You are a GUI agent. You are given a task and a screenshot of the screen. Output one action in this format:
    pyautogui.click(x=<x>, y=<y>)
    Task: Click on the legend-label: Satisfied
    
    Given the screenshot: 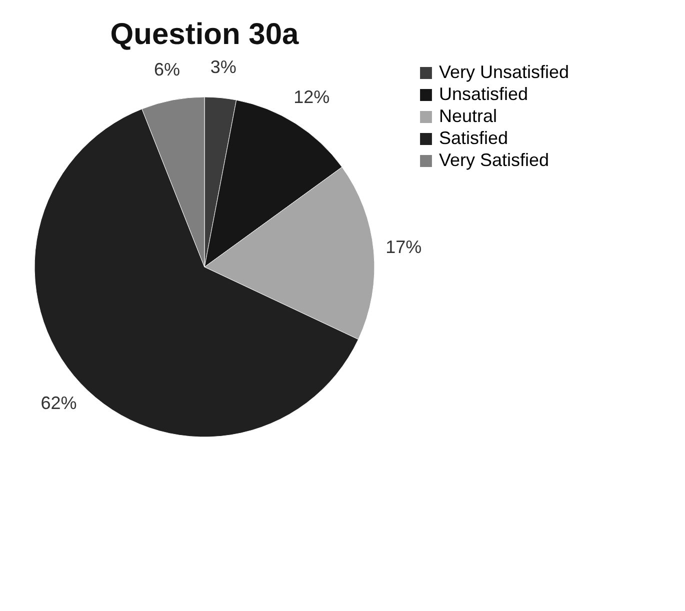 What is the action you would take?
    pyautogui.click(x=473, y=138)
    